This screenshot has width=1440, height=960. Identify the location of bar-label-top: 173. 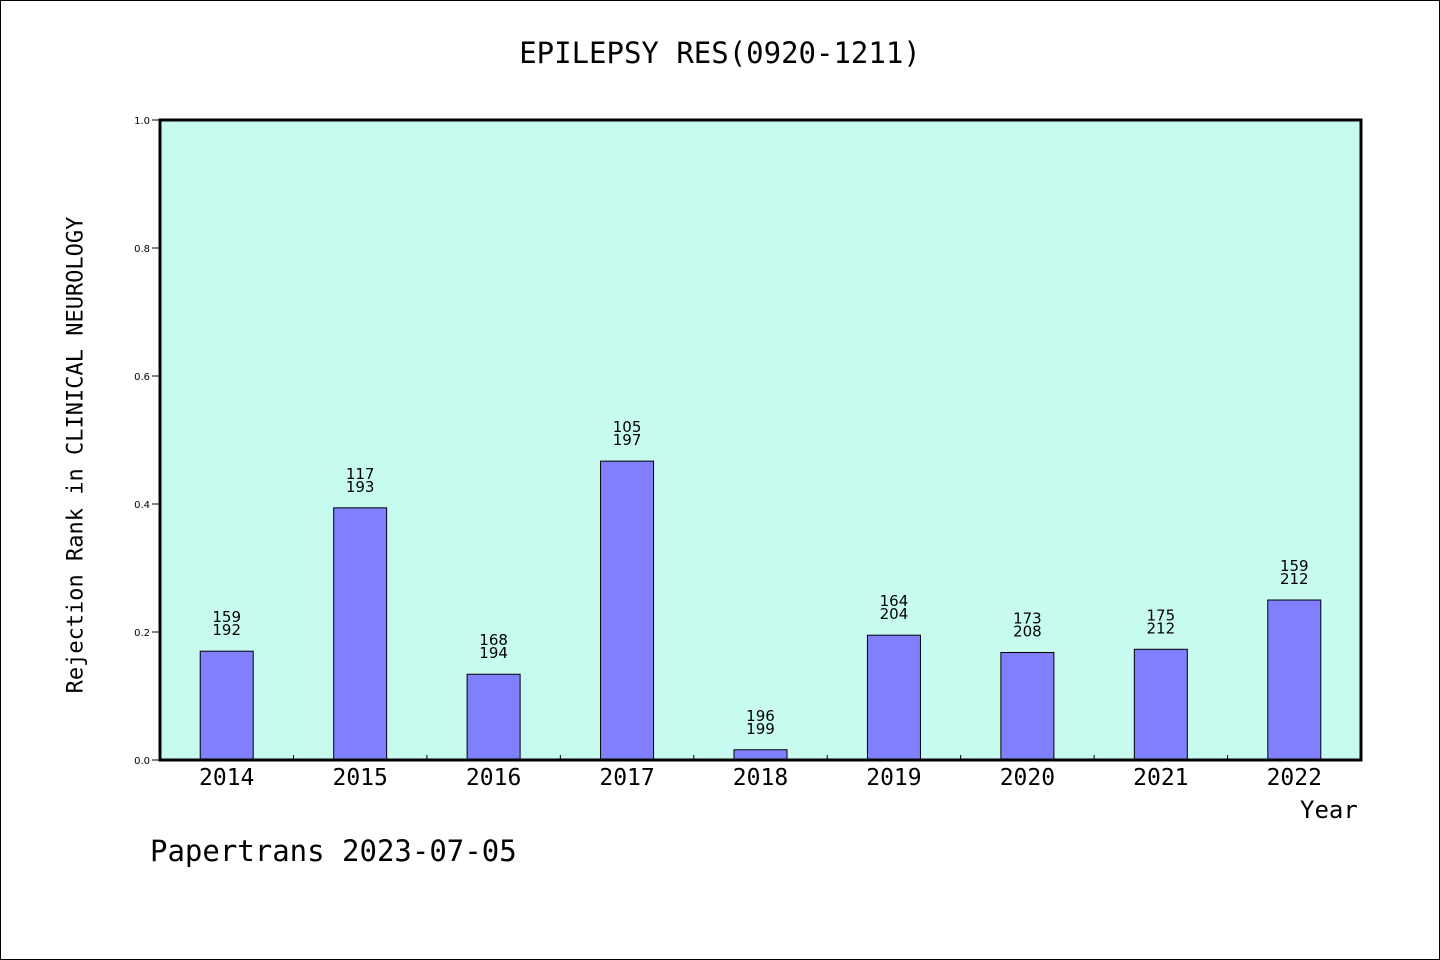
(1027, 618).